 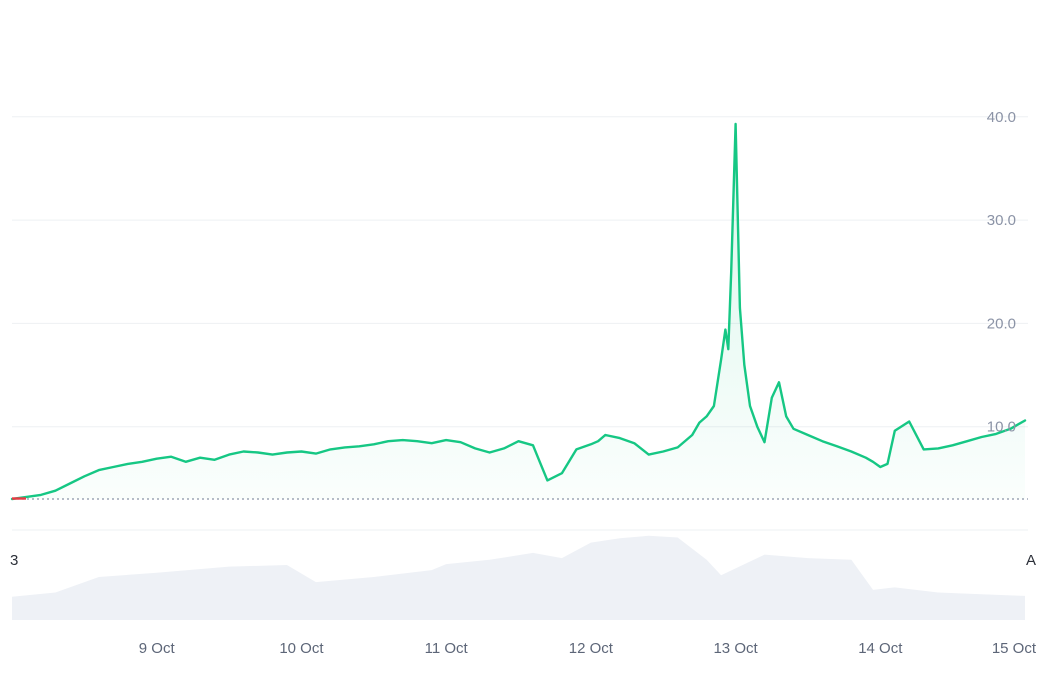 I want to click on x-tick-label: 14 Oct, so click(x=880, y=648).